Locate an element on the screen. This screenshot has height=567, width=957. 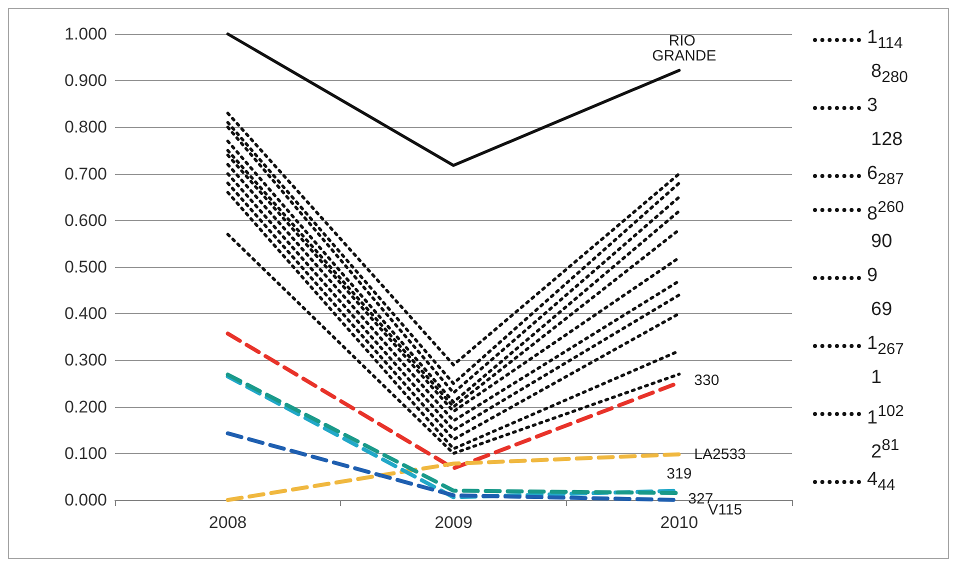
y-tick-label: 0.200 is located at coordinates (85, 406).